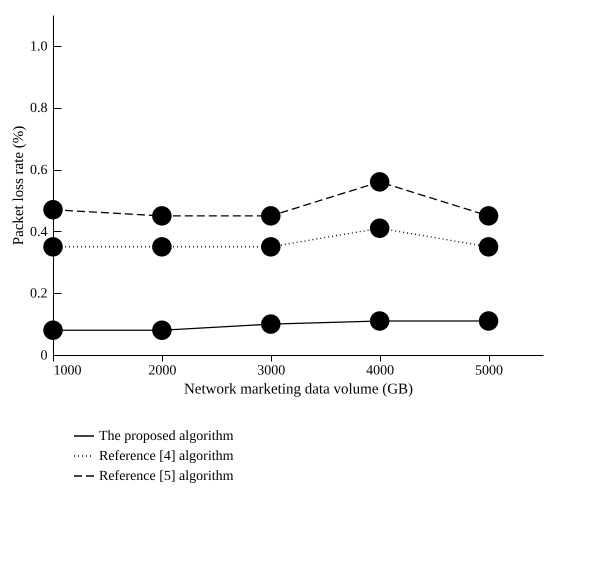 The width and height of the screenshot is (595, 567). I want to click on legend-label: Reference [5] algorithm, so click(166, 476).